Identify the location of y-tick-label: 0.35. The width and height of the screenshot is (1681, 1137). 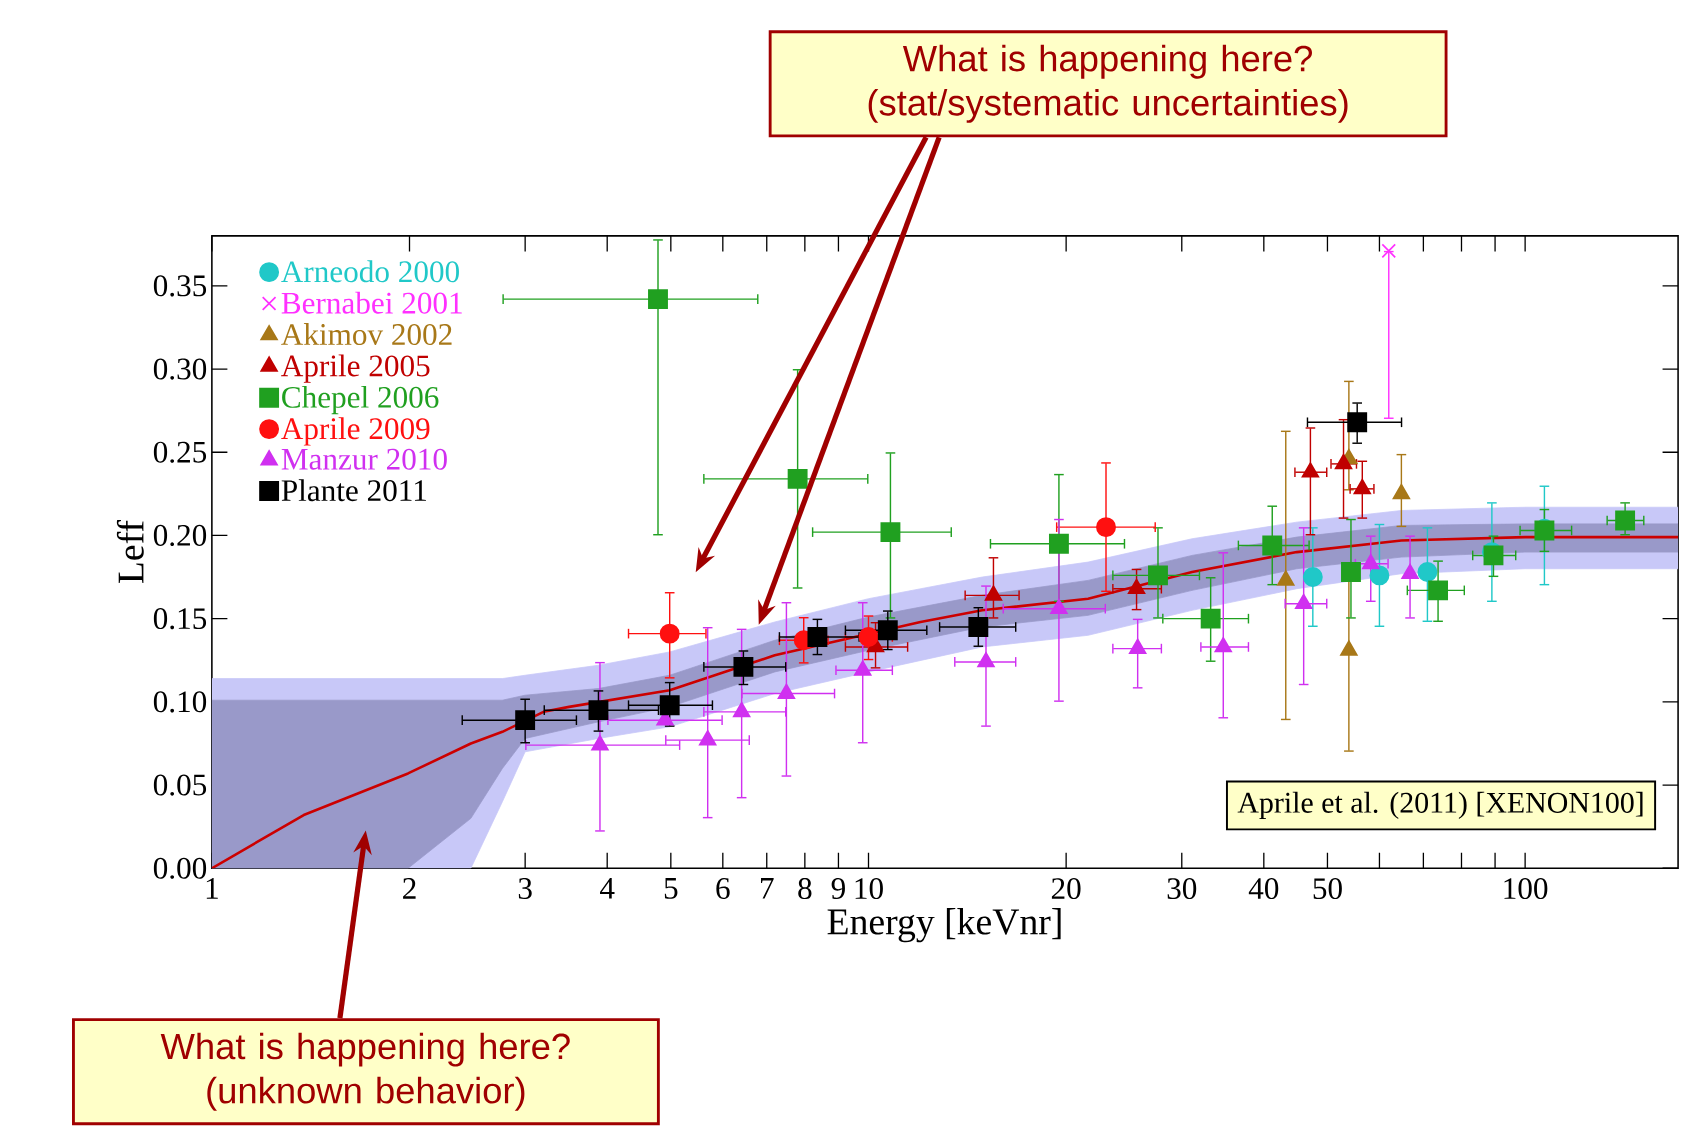
(180, 286).